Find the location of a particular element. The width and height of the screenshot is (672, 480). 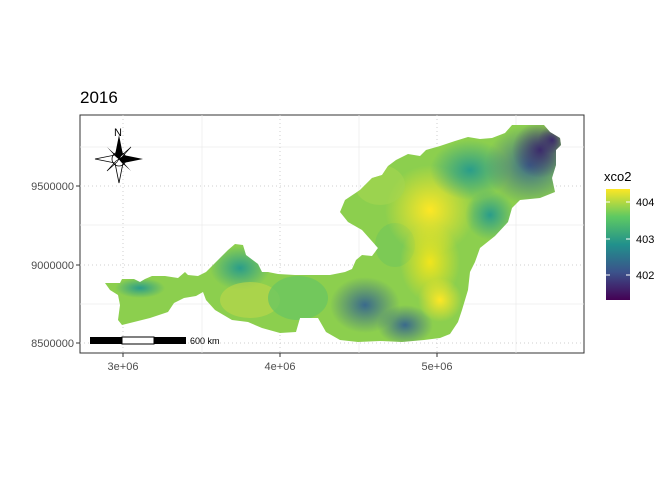

scale-bar: 600 km is located at coordinates (155, 341).